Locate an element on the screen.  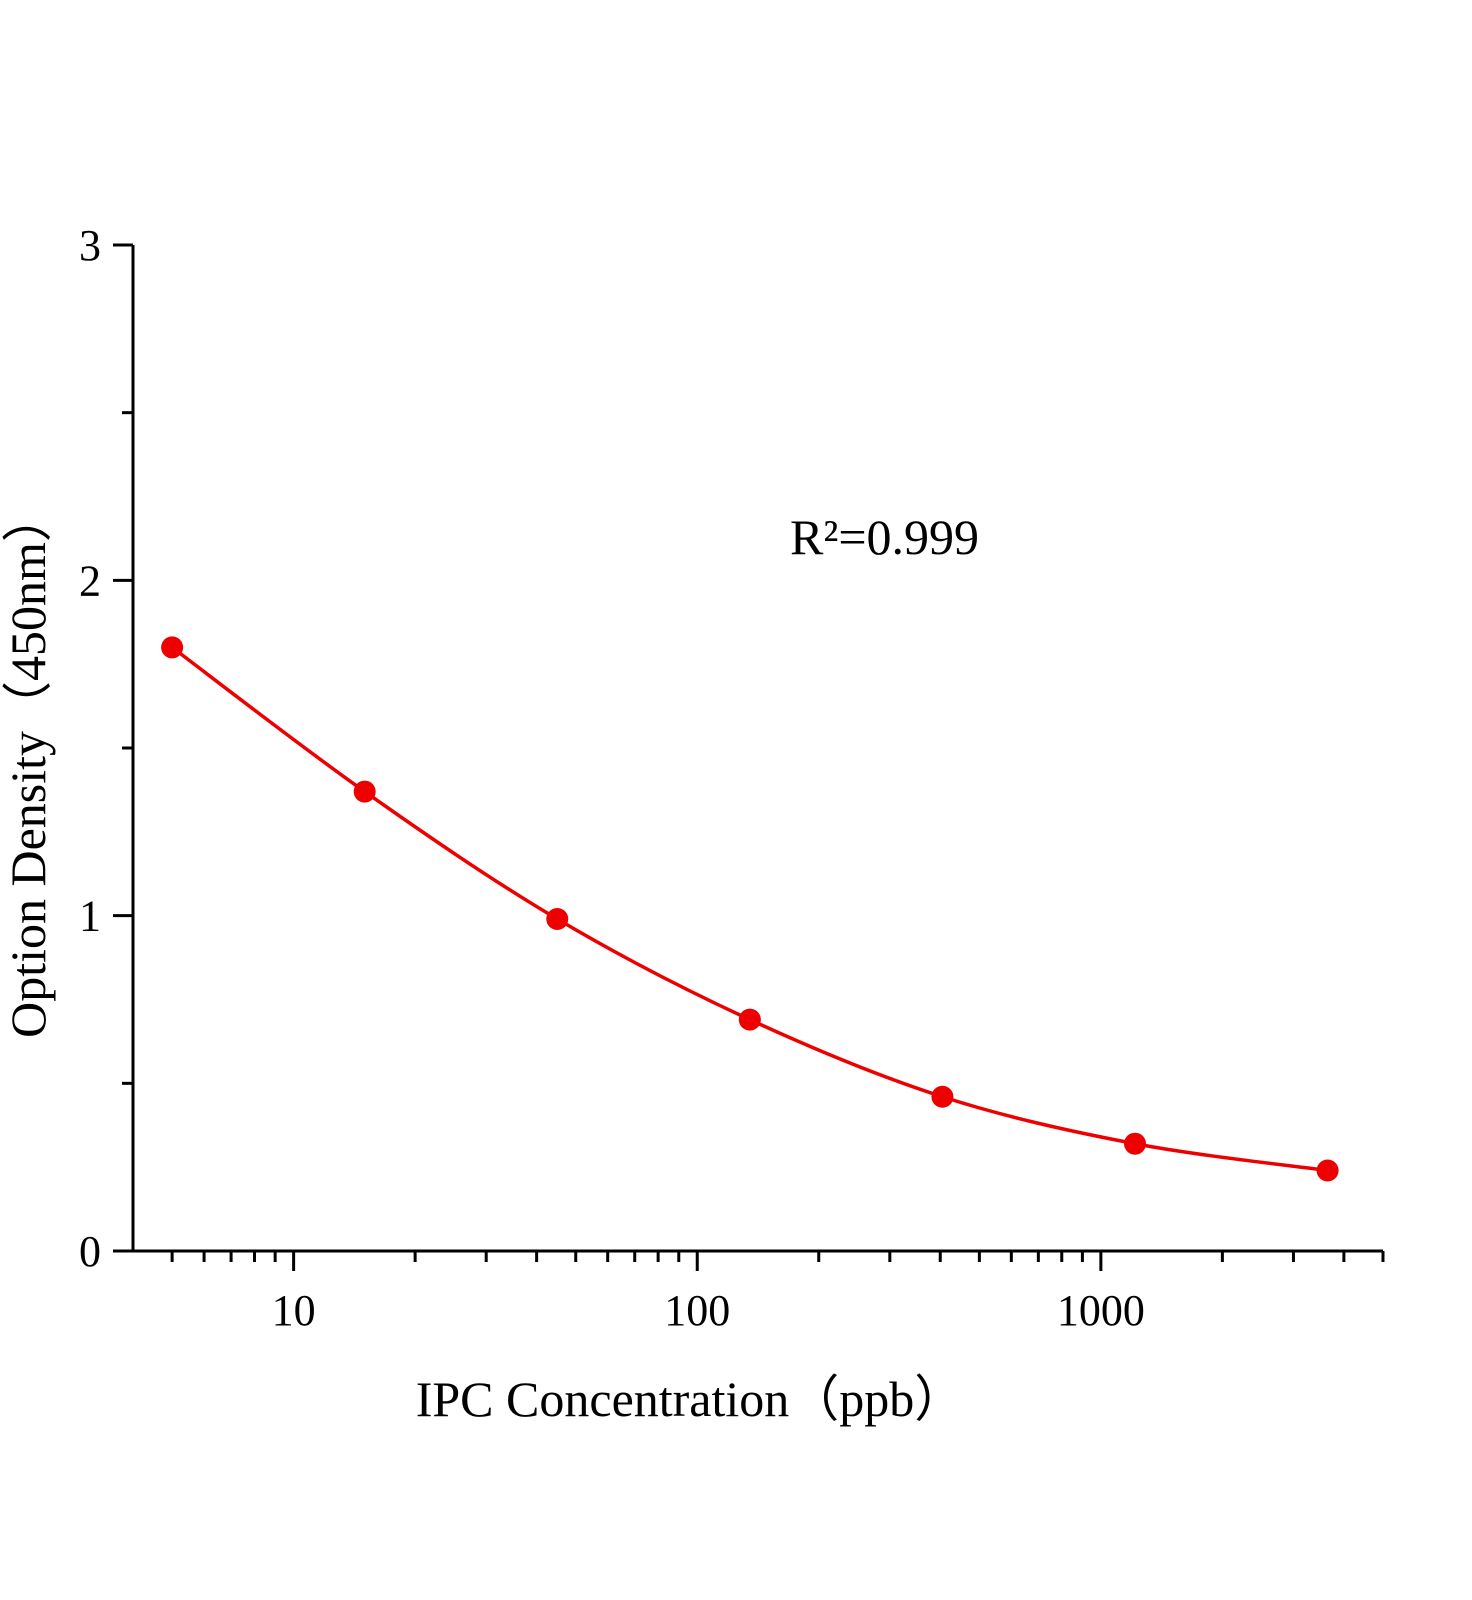
annotation: R²=0.999 is located at coordinates (884, 537).